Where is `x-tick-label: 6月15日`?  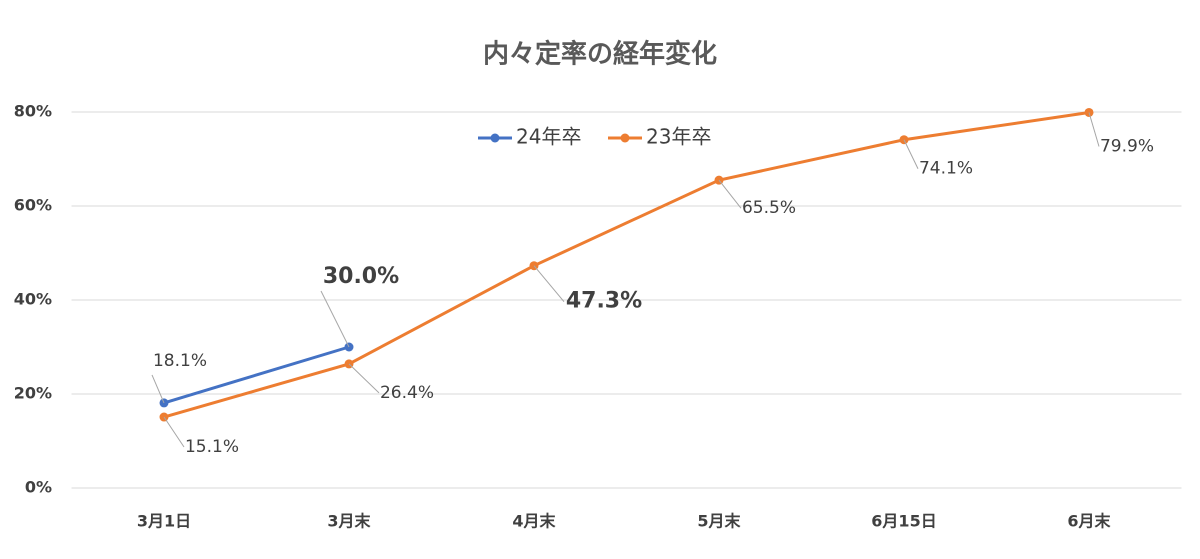 x-tick-label: 6月15日 is located at coordinates (903, 521).